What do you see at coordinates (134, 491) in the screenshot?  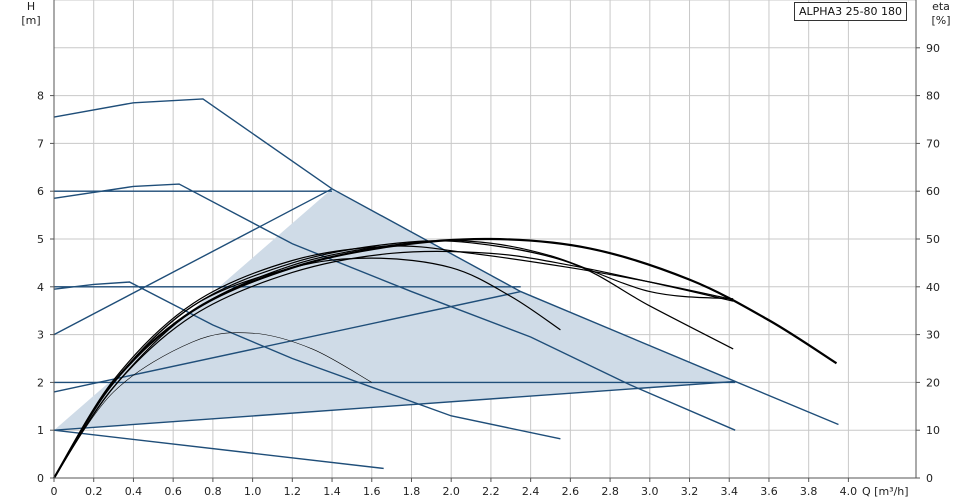 I see `x-tick-label: 0.4` at bounding box center [134, 491].